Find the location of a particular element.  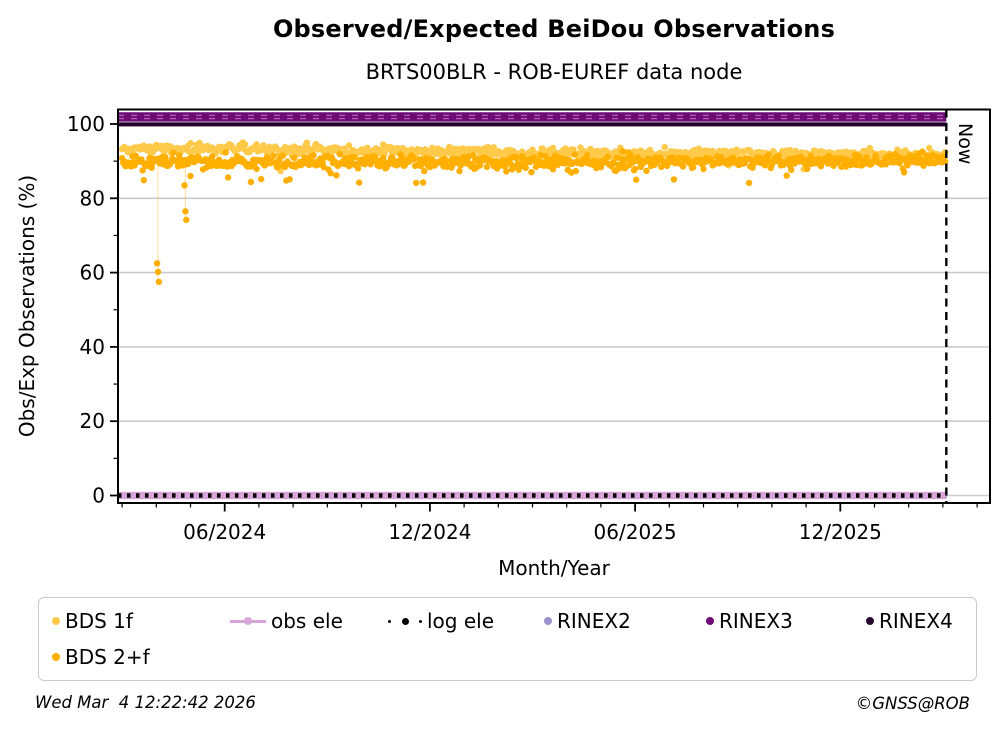

legend-item-rinex3: RINEX3 is located at coordinates (786, 621).